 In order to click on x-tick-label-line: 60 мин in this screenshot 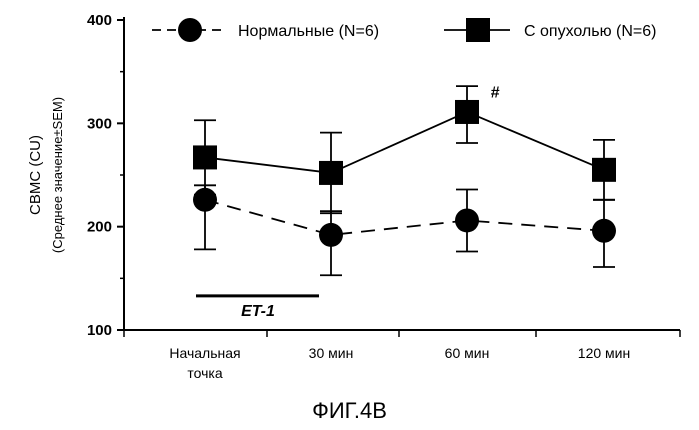, I will do `click(467, 353)`.